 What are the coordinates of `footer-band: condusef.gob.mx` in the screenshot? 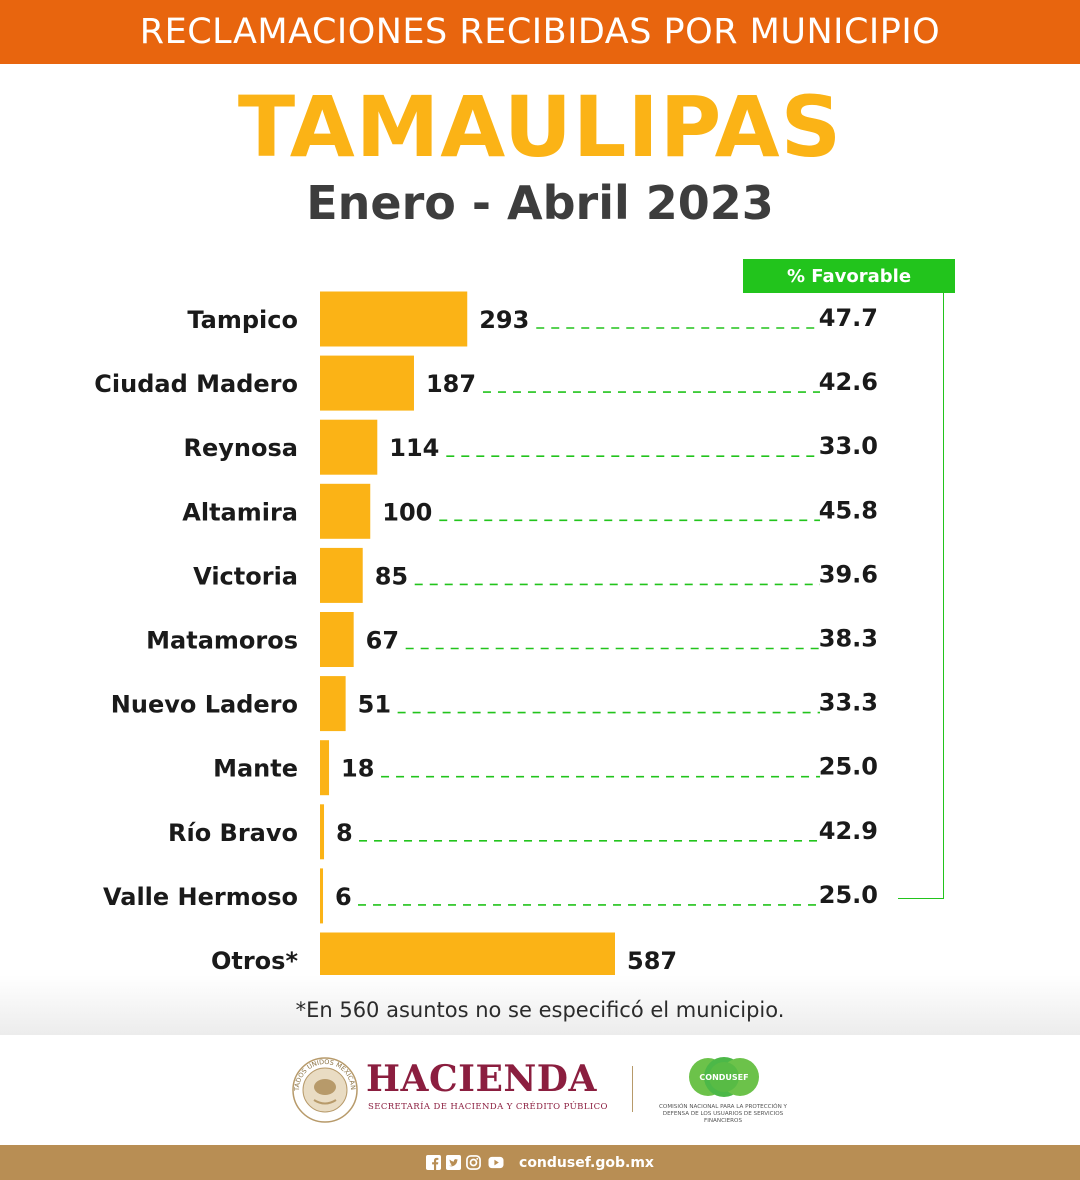 It's located at (540, 1162).